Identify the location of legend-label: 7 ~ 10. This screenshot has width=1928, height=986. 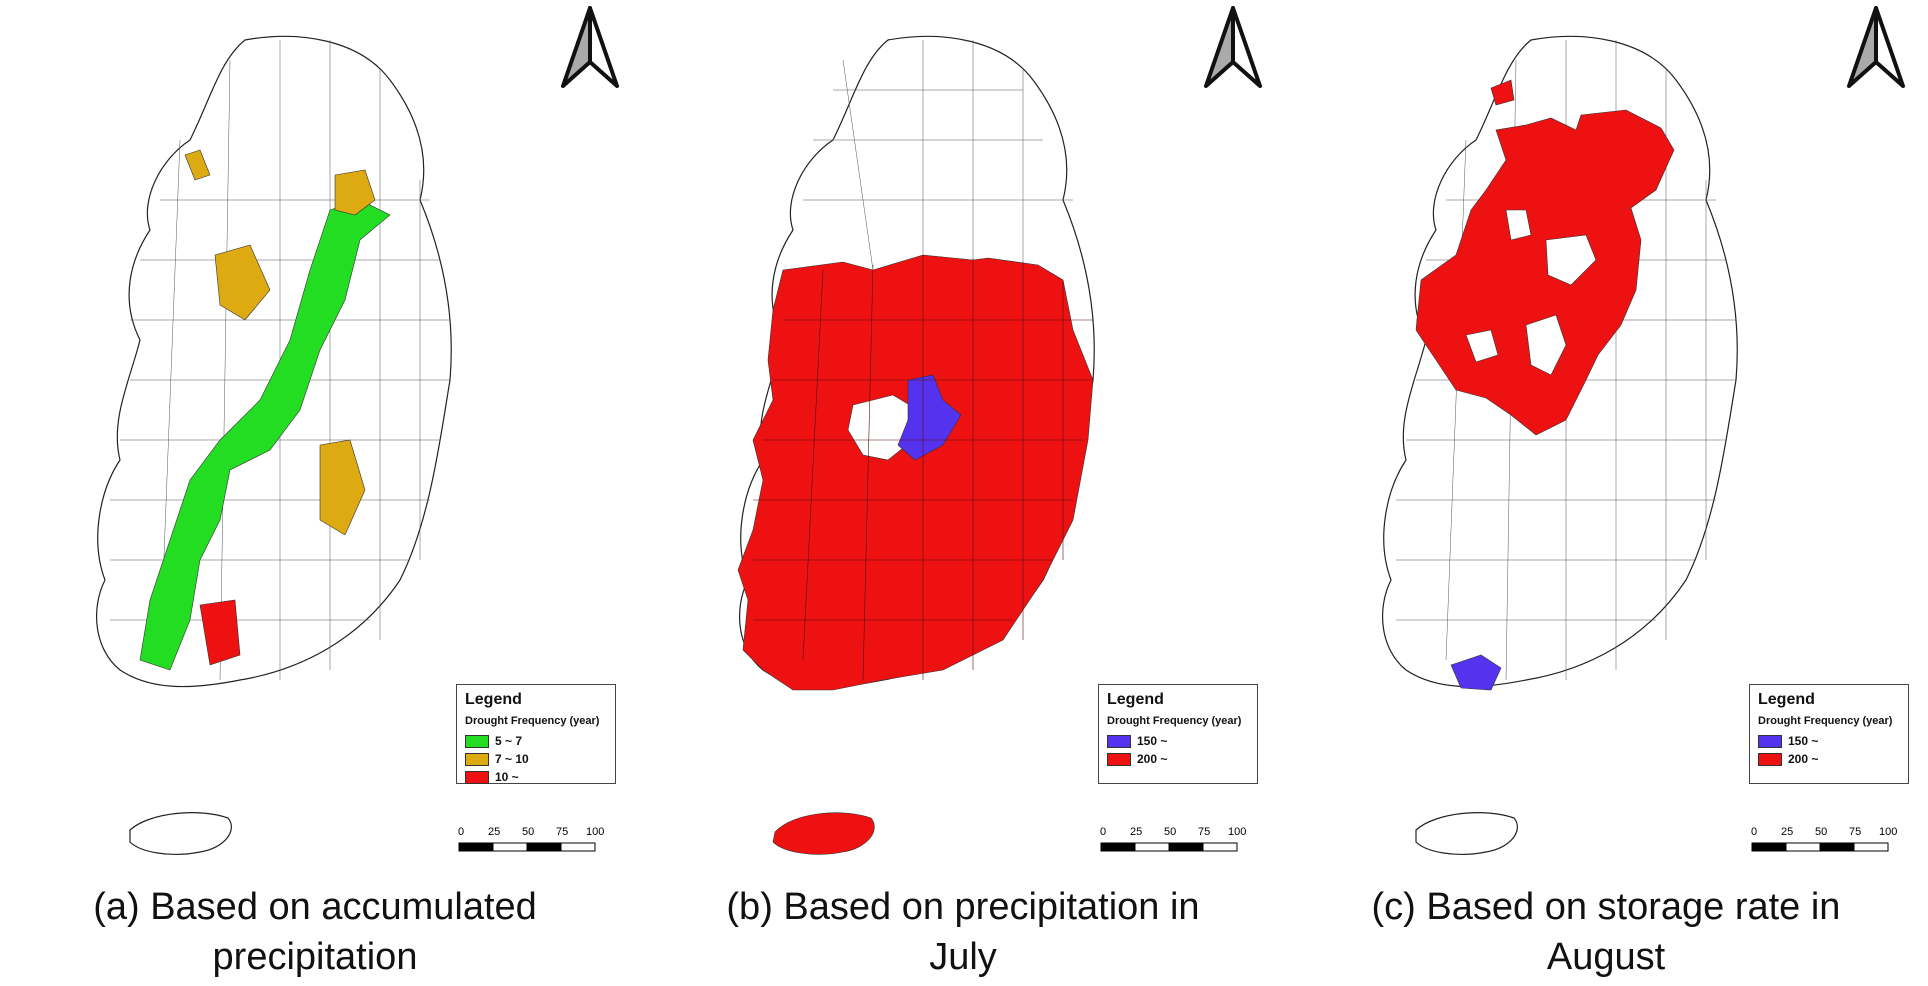
(512, 759).